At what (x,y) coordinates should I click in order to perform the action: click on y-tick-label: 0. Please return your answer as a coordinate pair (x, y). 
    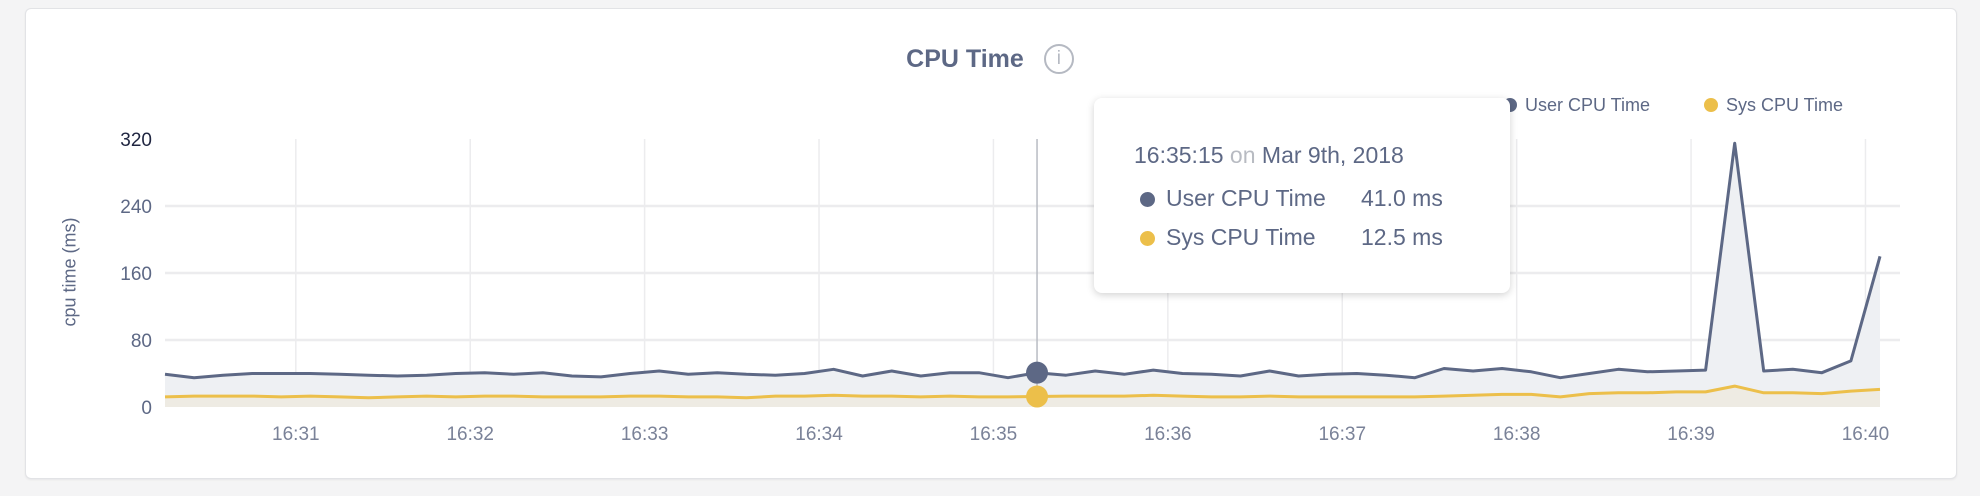
    Looking at the image, I should click on (146, 408).